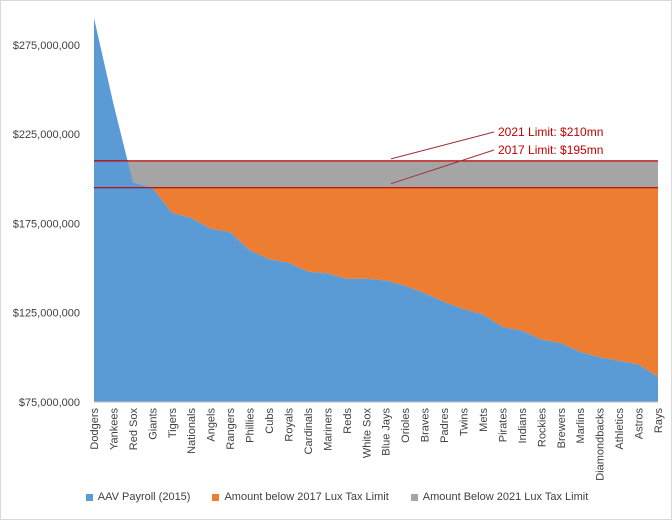 The height and width of the screenshot is (520, 672). Describe the element at coordinates (465, 422) in the screenshot. I see `xtick-label: Twins` at that location.